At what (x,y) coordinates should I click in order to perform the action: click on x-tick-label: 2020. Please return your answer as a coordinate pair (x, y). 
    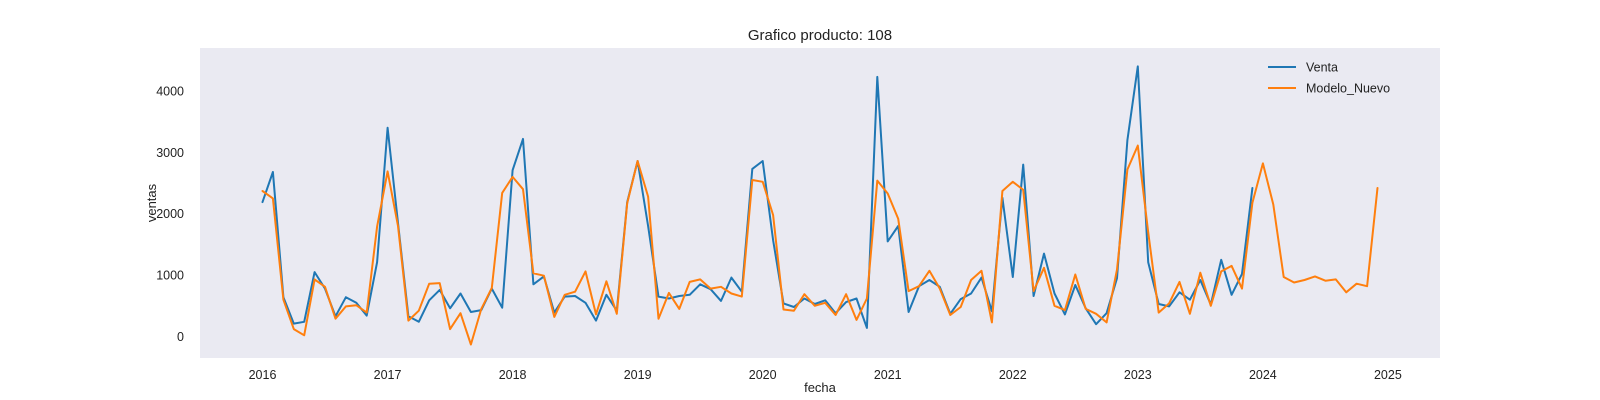
    Looking at the image, I should click on (763, 375).